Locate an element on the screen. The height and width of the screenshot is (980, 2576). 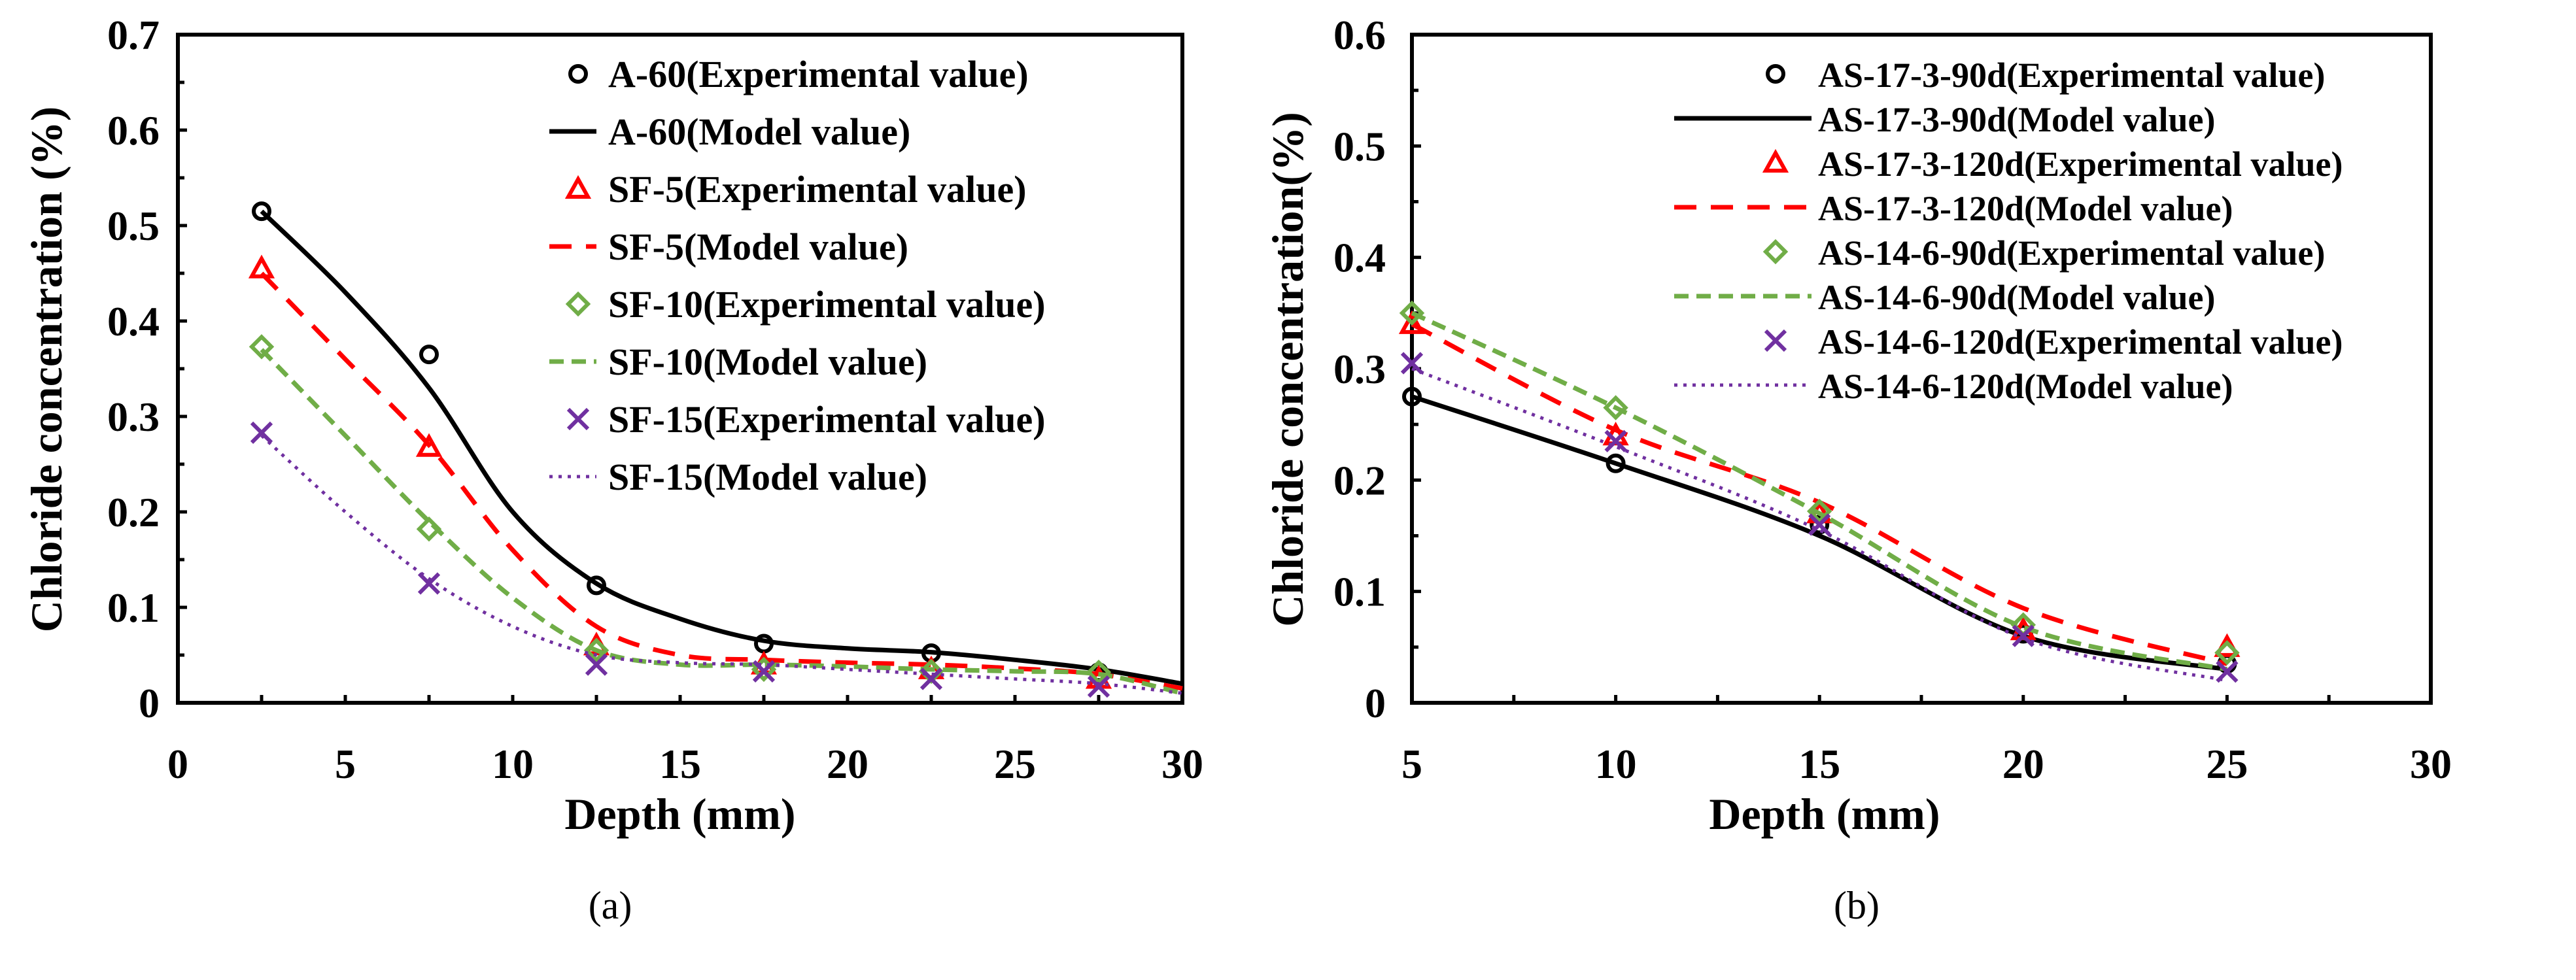
legend-label: AS-14-6-90d(Model value) is located at coordinates (2017, 297).